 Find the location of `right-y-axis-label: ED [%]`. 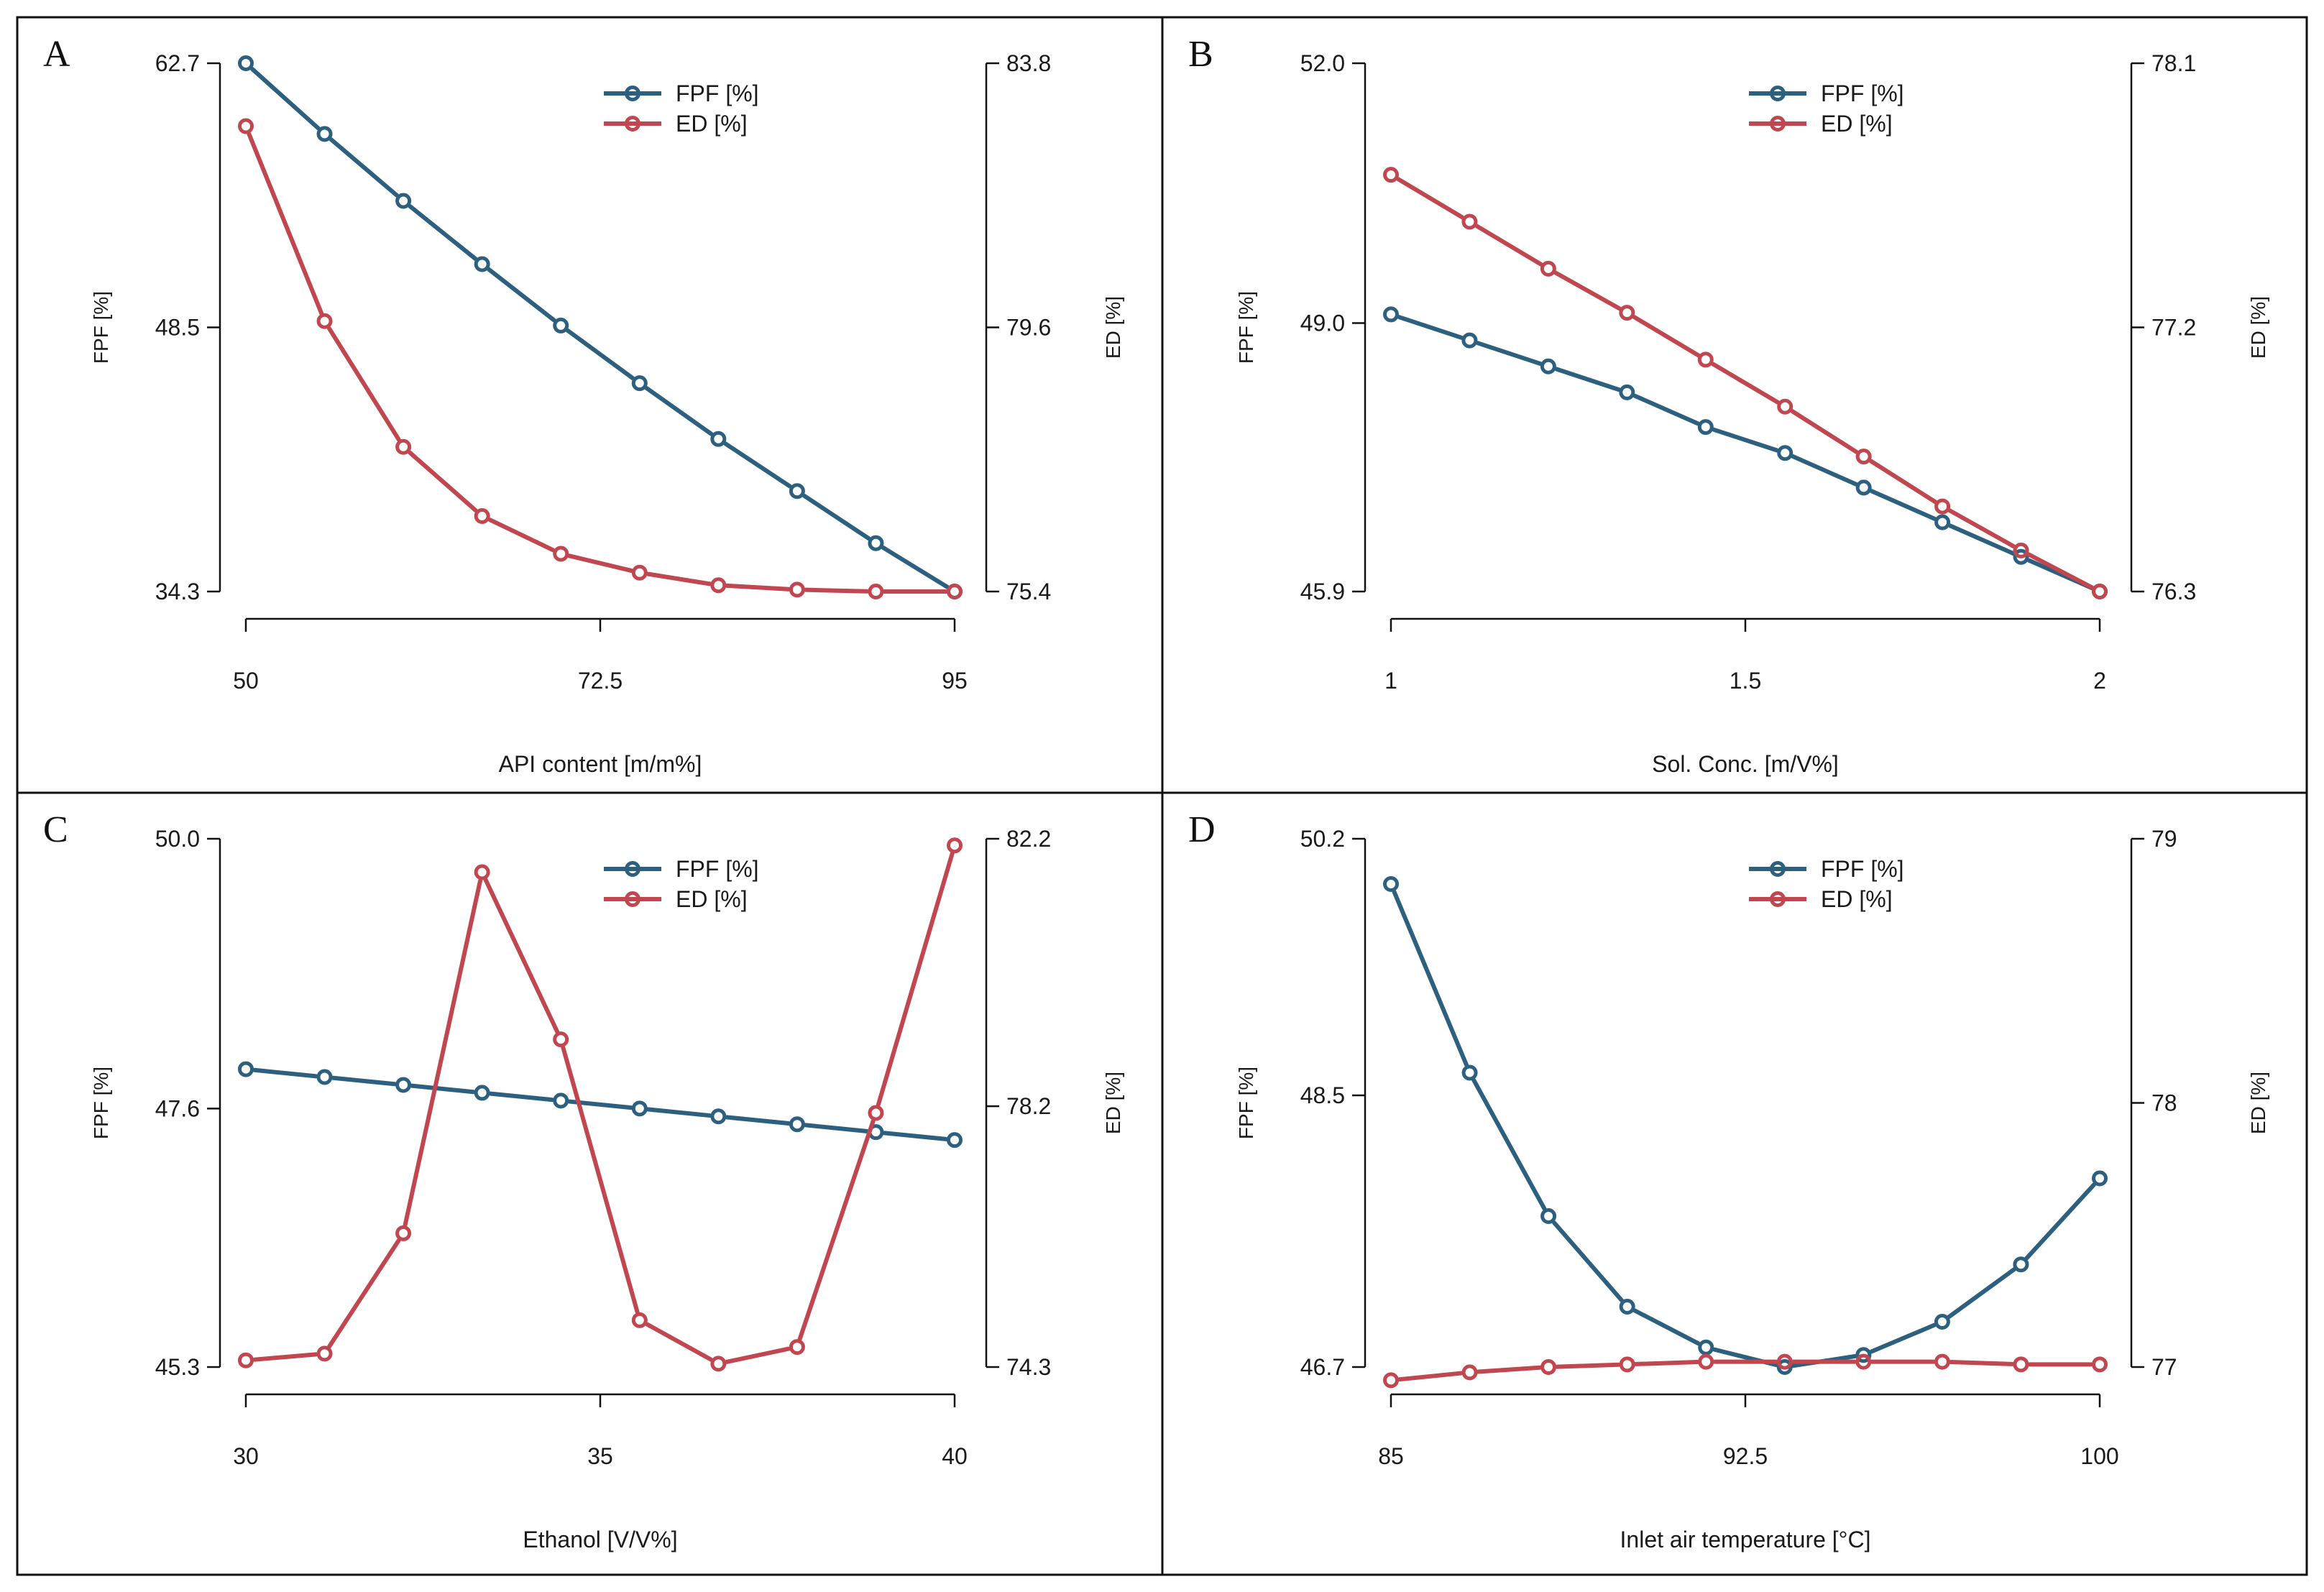

right-y-axis-label: ED [%] is located at coordinates (1113, 327).